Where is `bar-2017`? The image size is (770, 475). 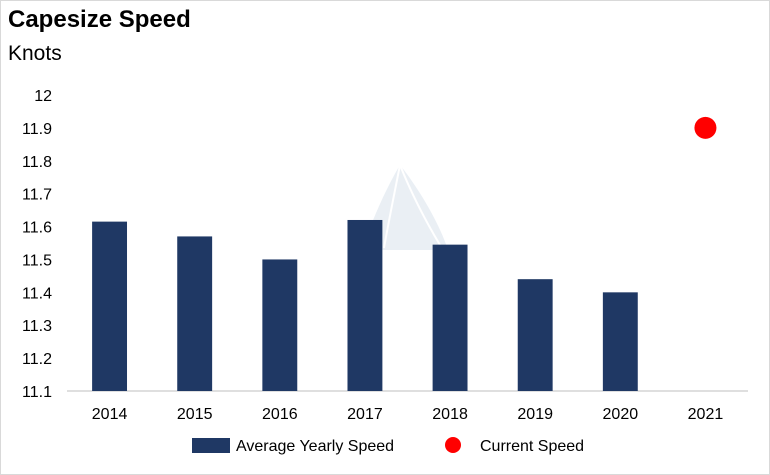 bar-2017 is located at coordinates (365, 305).